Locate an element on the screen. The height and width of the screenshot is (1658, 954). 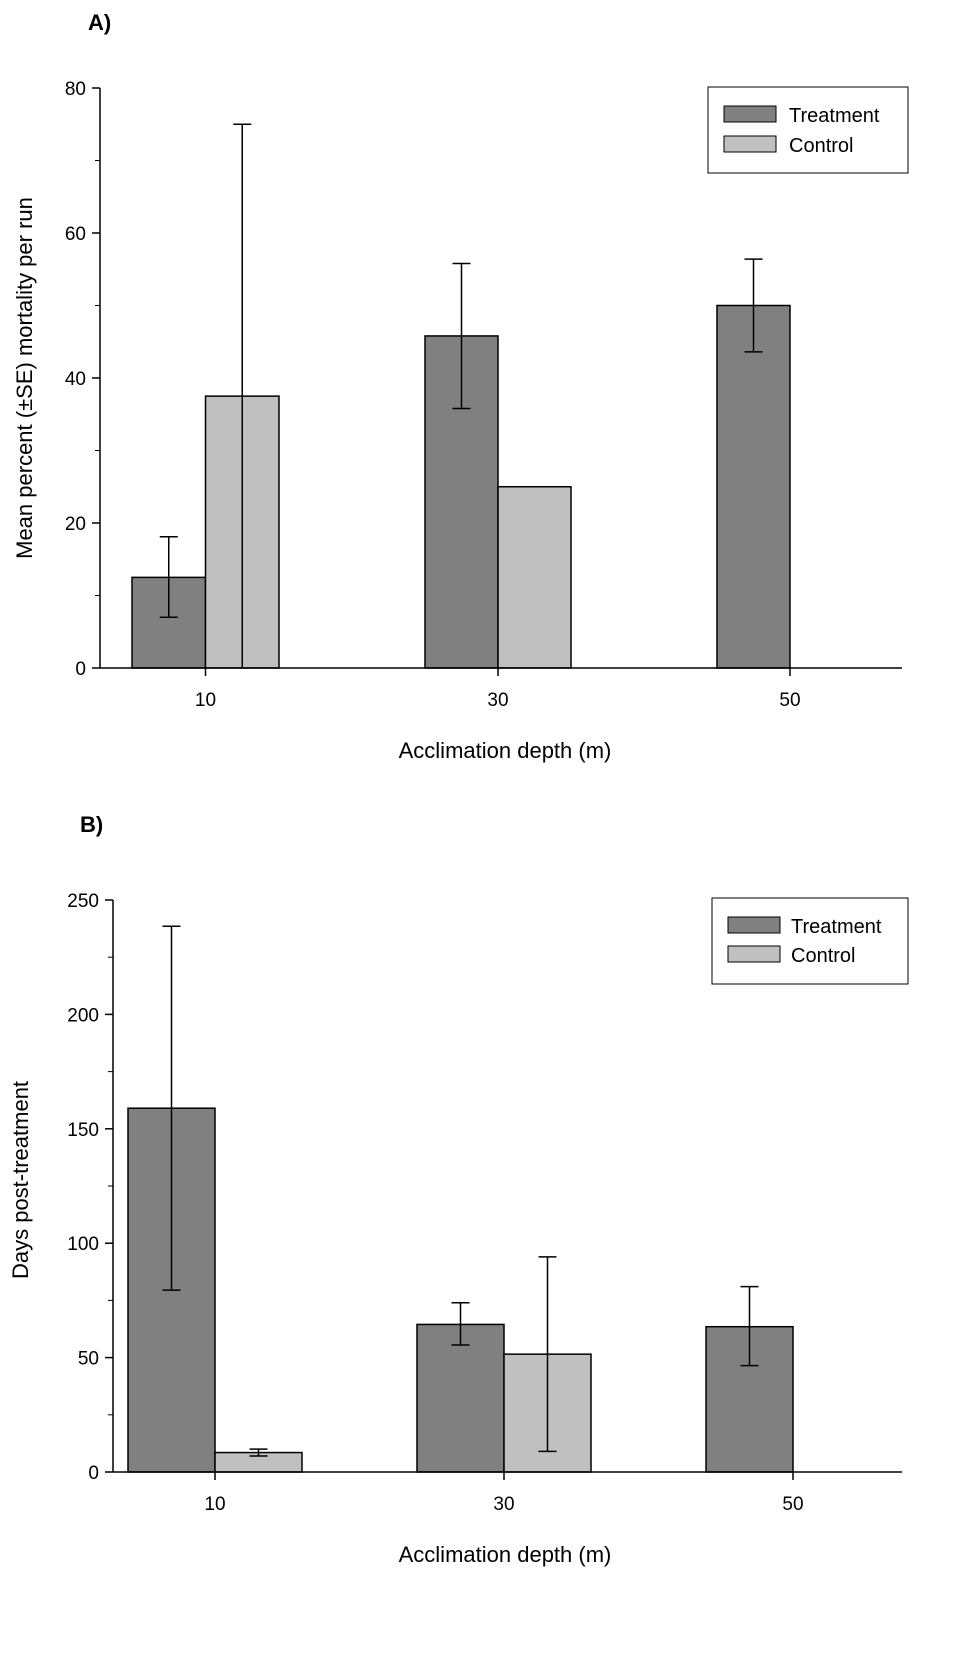
y-tick-label-40: 40 is located at coordinates (75, 379).